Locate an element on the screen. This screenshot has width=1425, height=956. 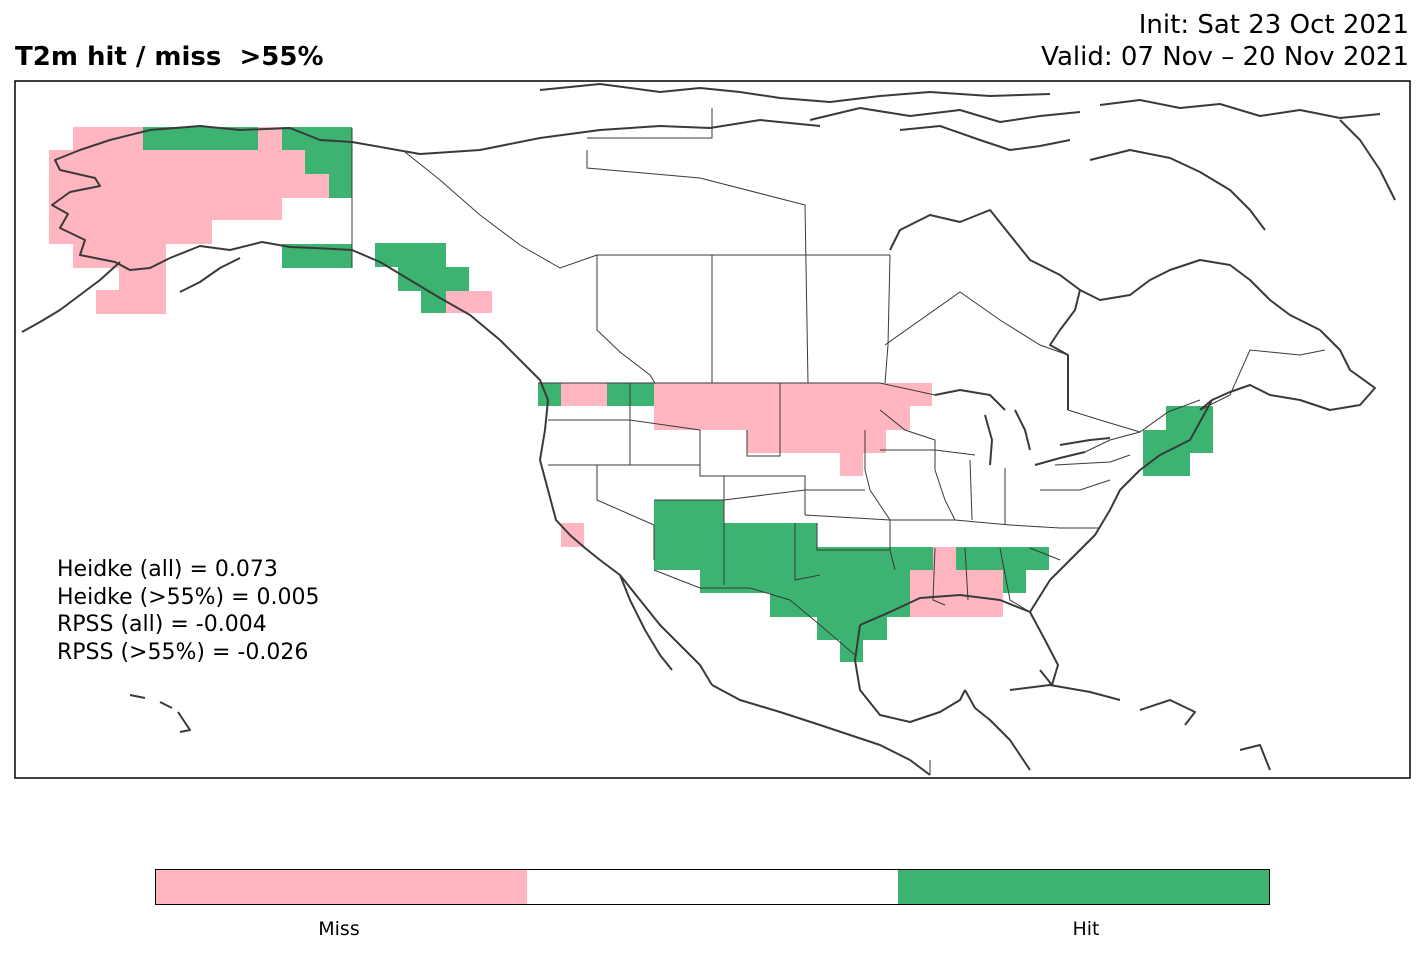
heidke-55-score: Heidke (>55%) = 0.005 is located at coordinates (188, 597).